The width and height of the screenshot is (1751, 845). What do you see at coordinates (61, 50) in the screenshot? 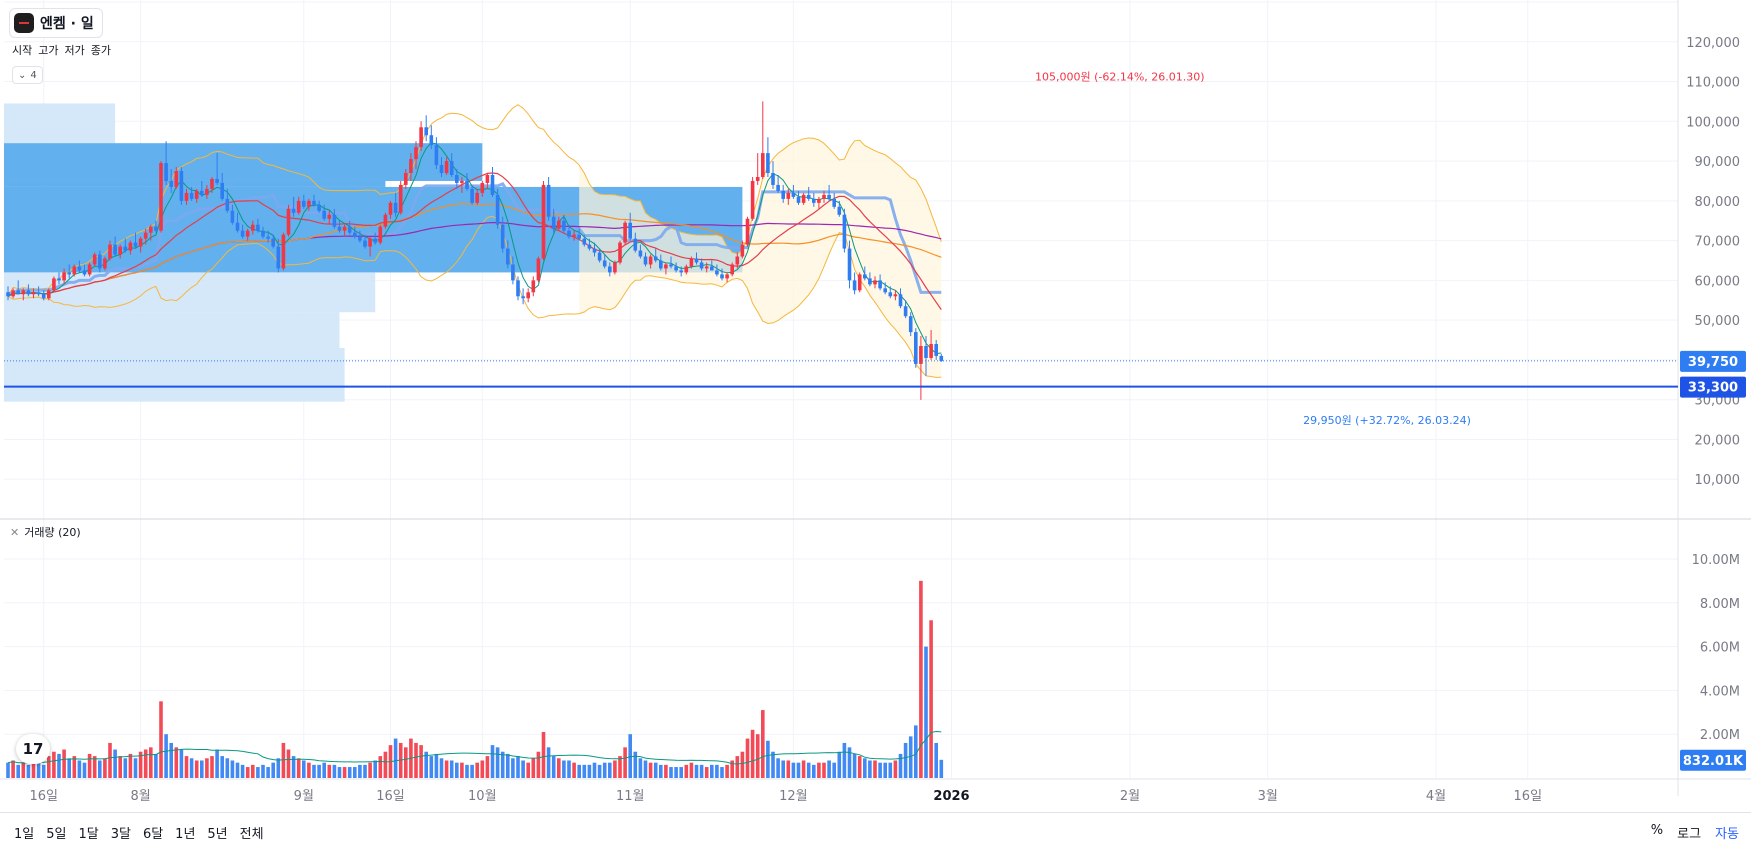
I see `ohlc-legend: 시작 고가 저가 종가` at bounding box center [61, 50].